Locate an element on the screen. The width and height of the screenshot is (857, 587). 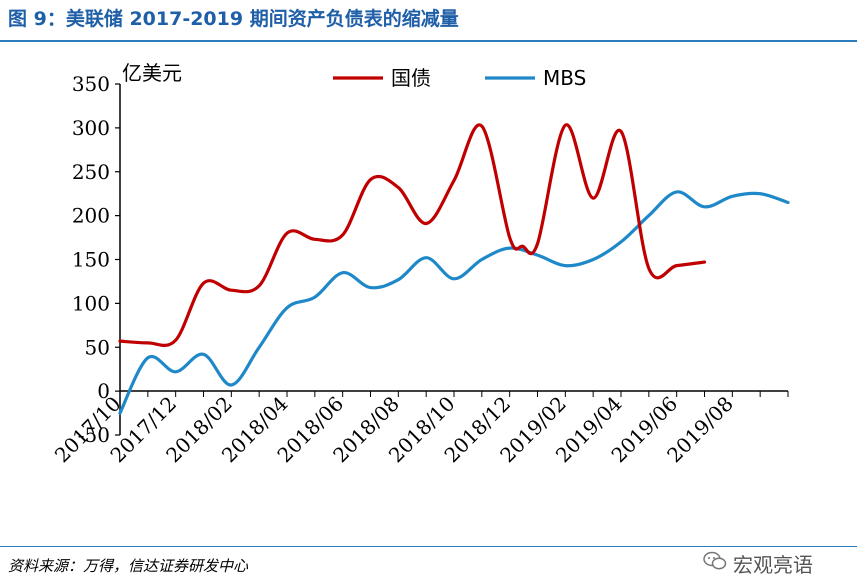
y-tick-label: -50 is located at coordinates (94, 435).